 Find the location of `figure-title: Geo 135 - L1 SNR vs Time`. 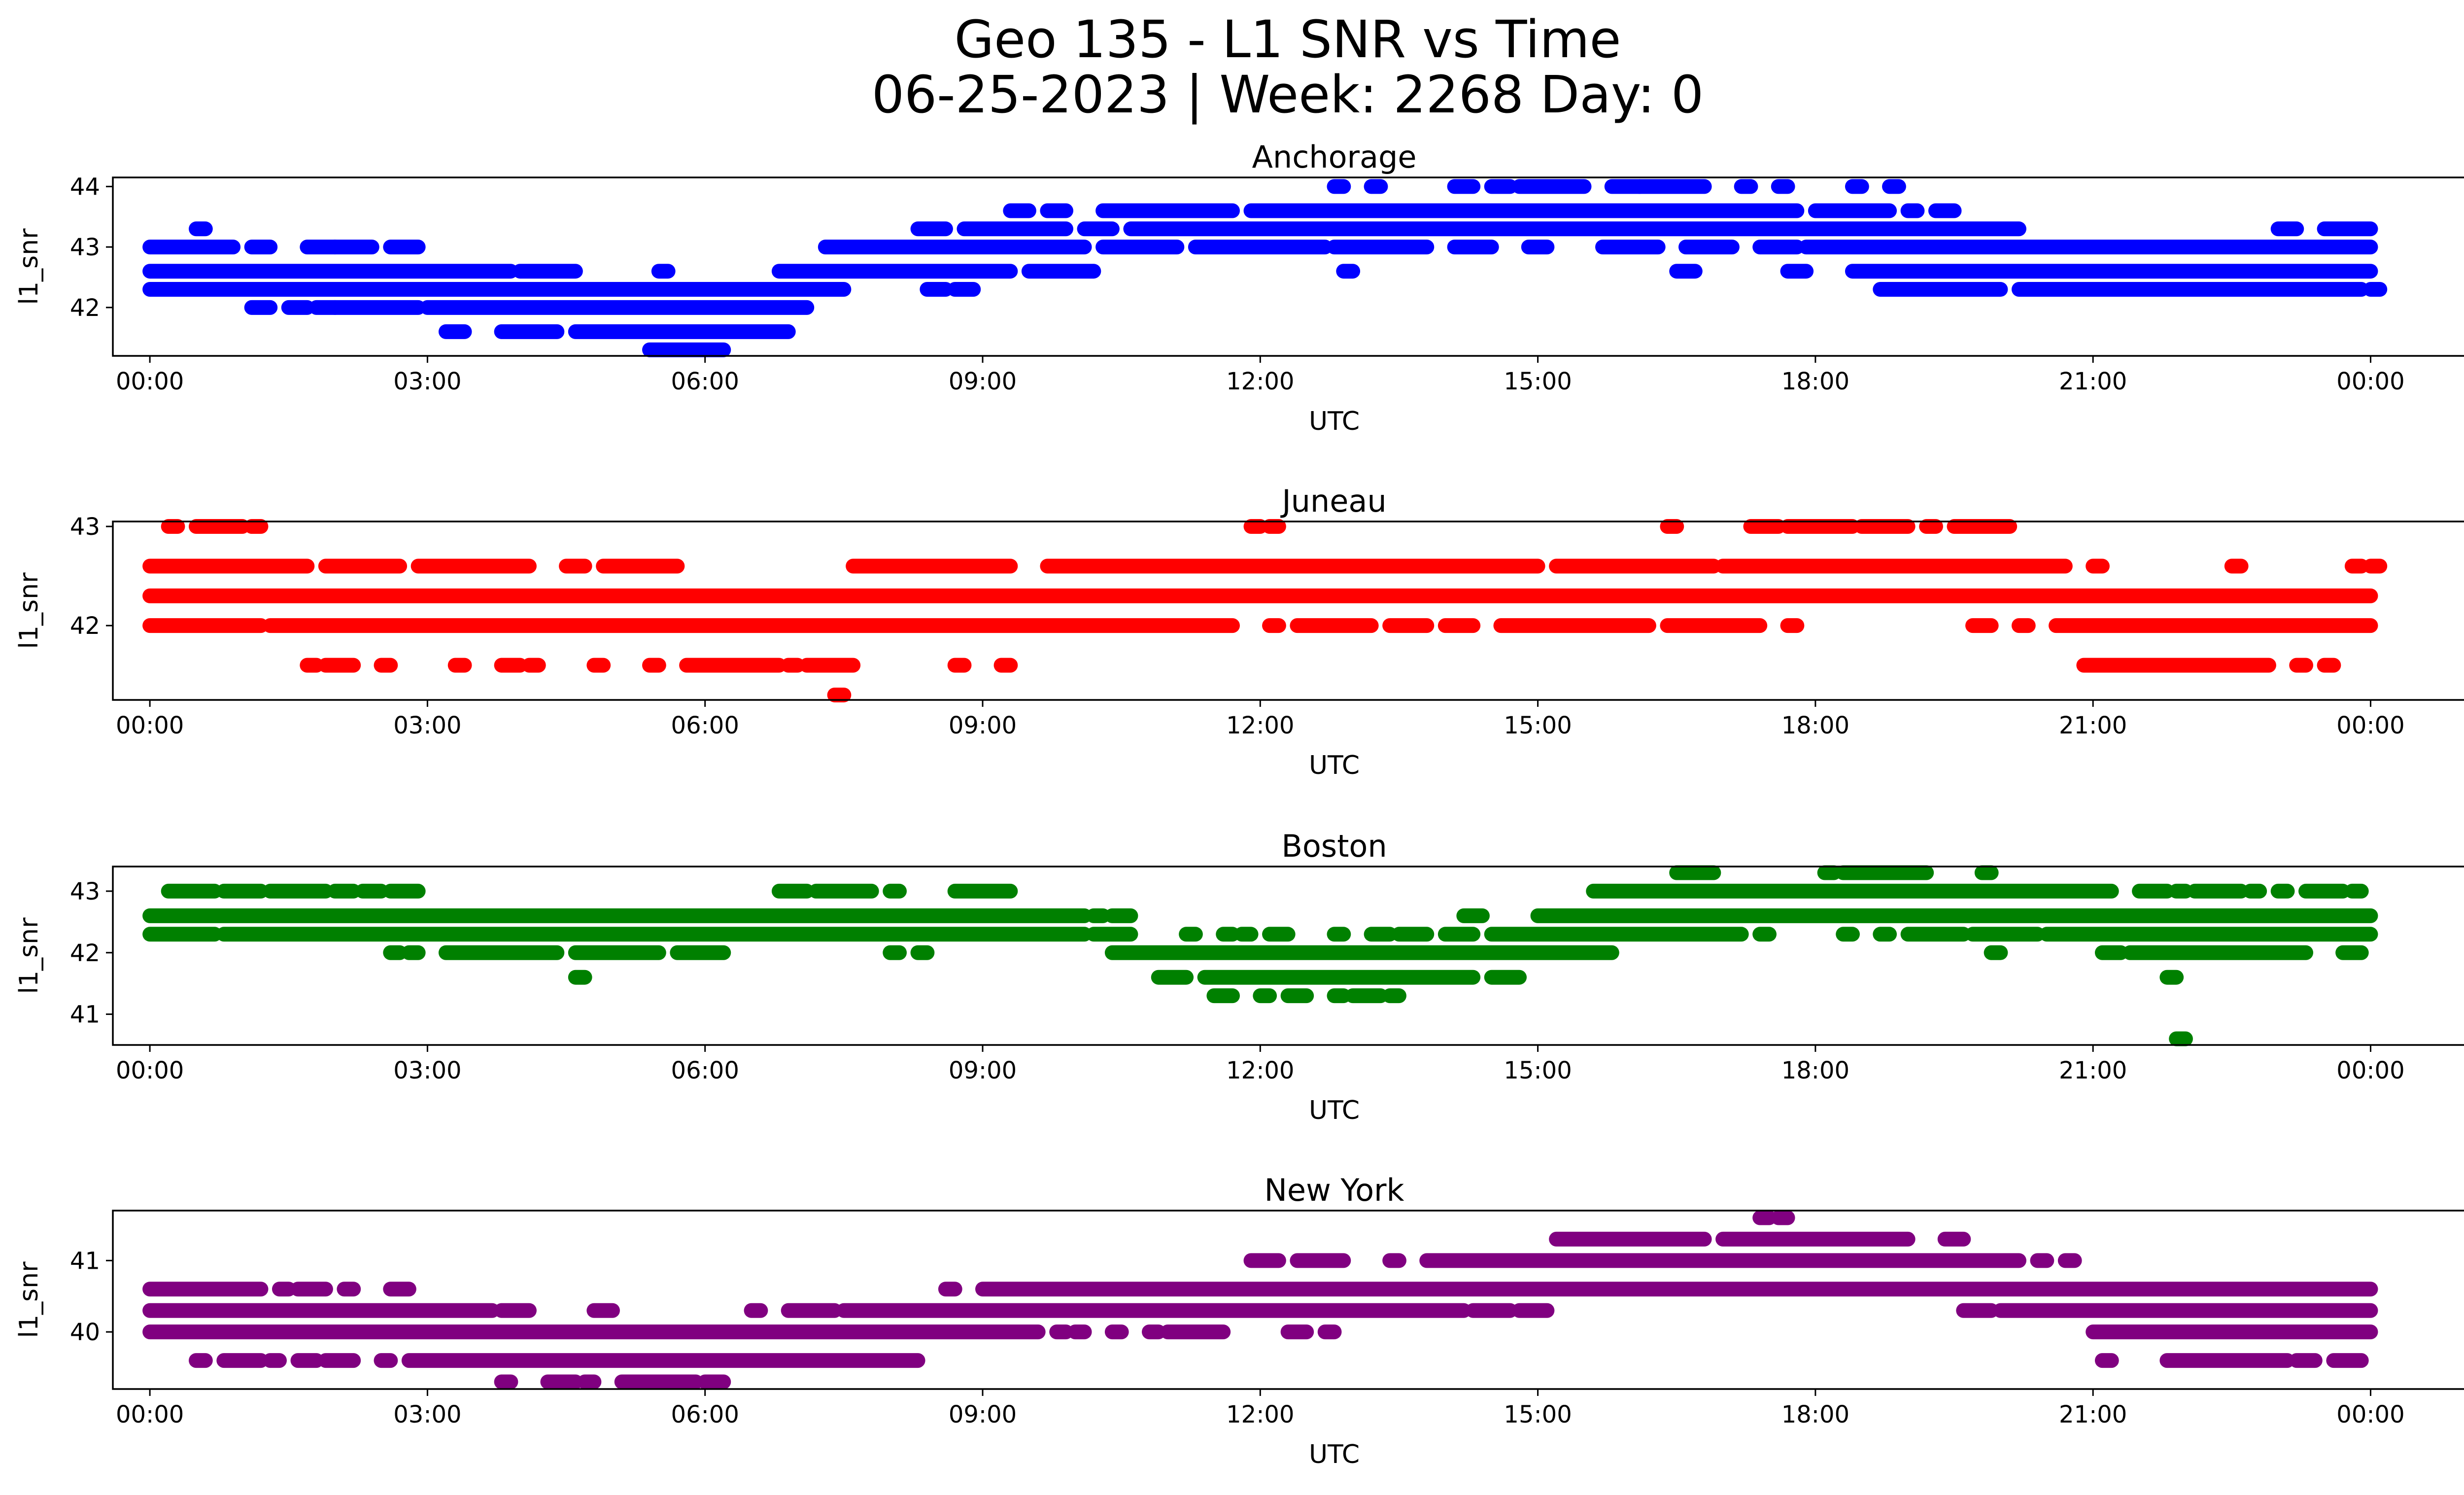

figure-title: Geo 135 - L1 SNR vs Time is located at coordinates (1287, 39).